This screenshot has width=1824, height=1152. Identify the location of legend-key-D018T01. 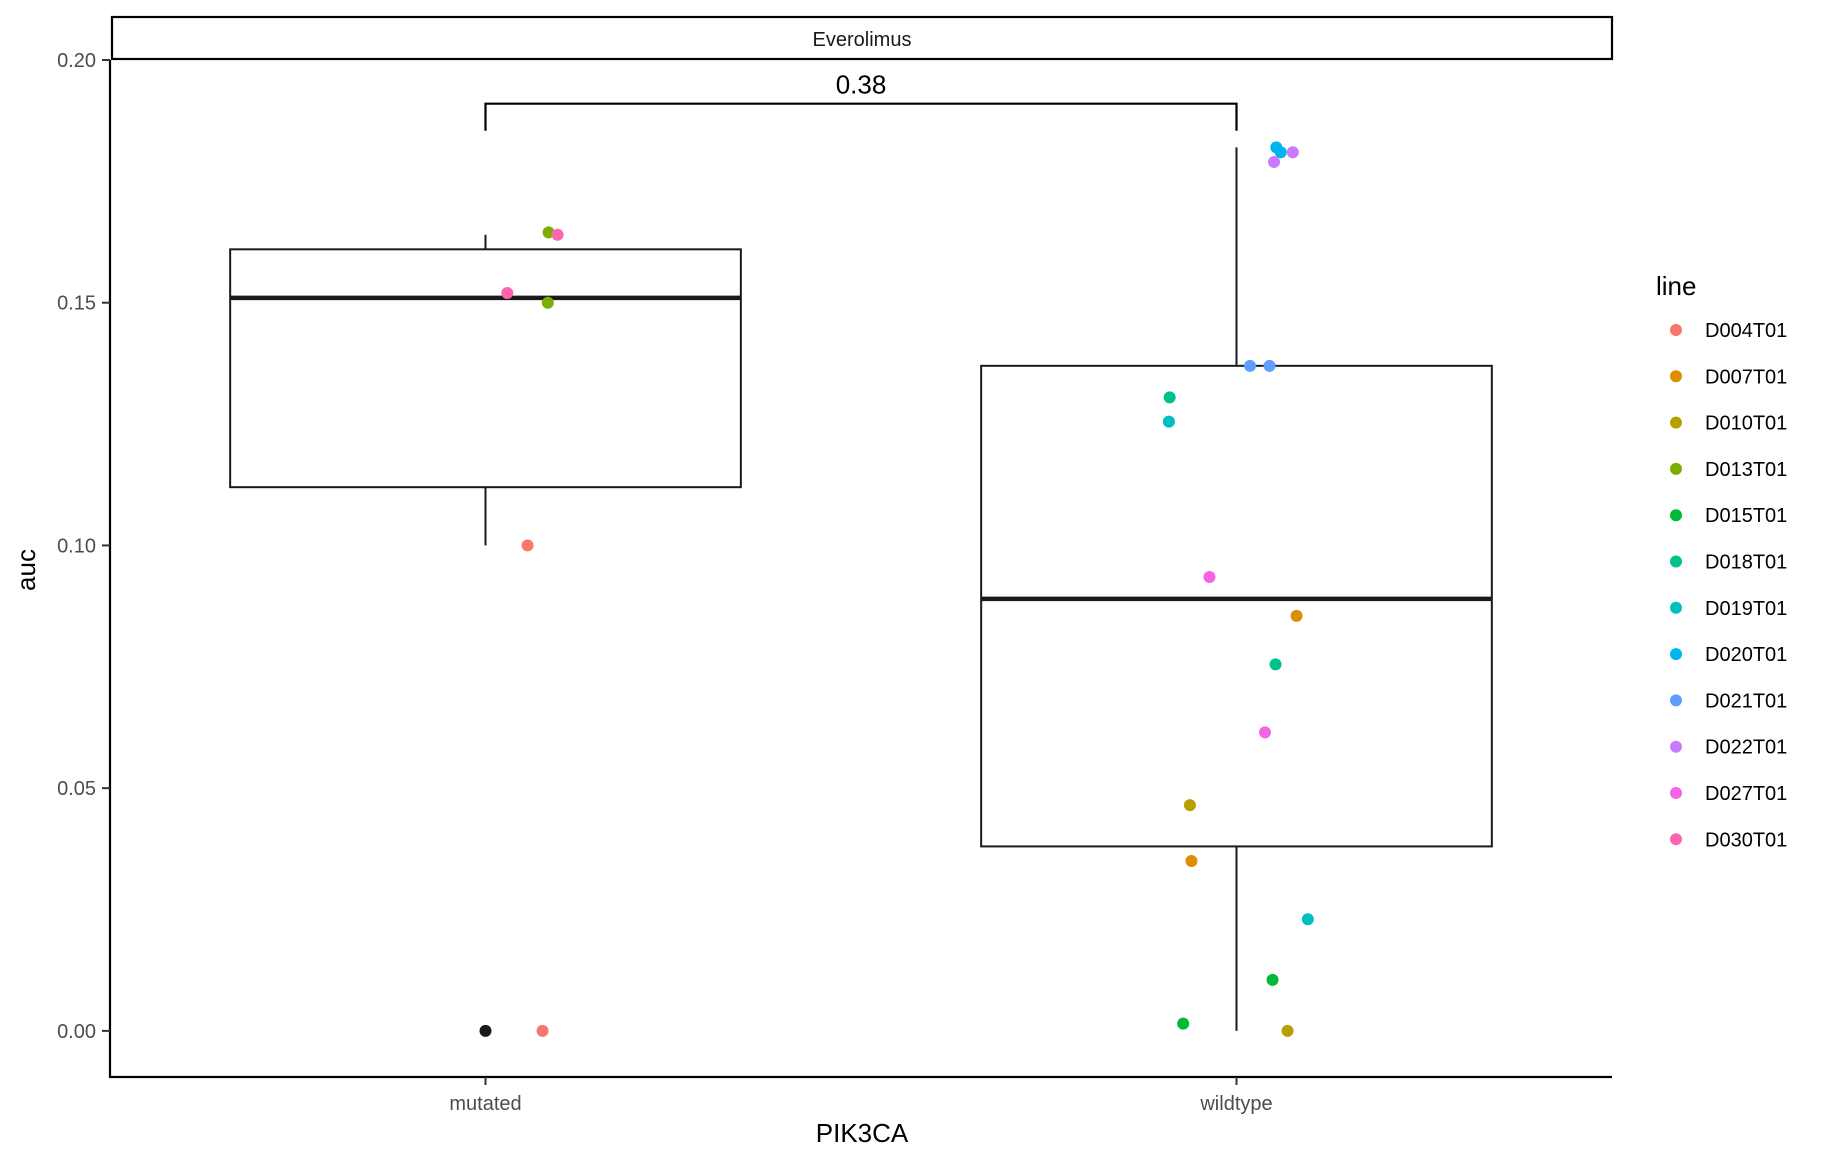
(1676, 561).